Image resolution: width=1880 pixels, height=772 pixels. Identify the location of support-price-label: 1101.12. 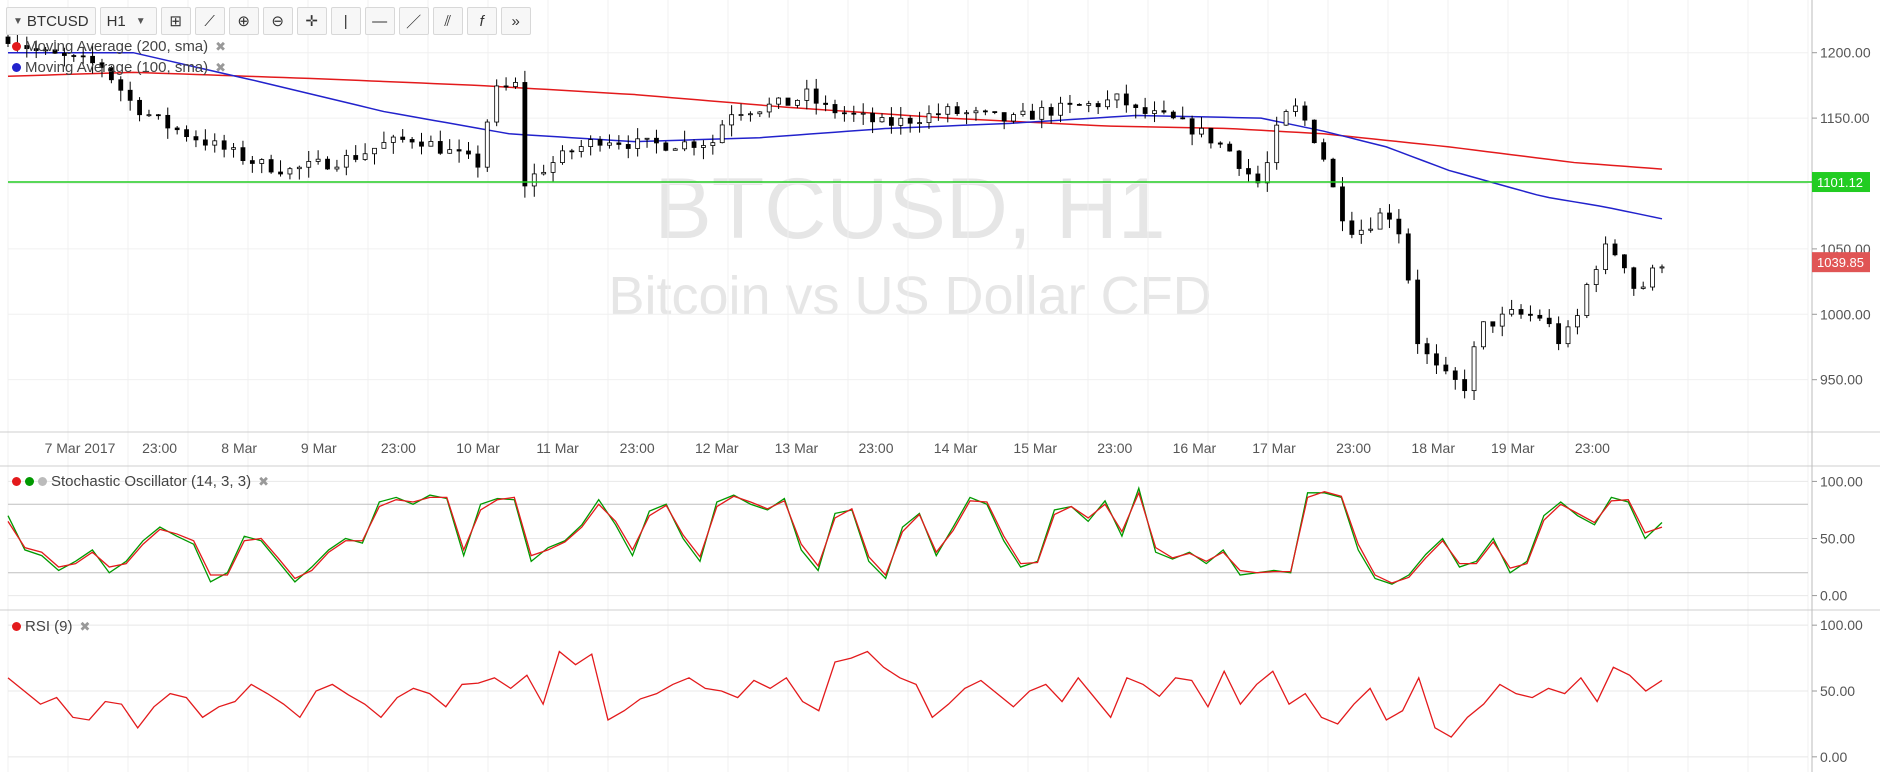
(1841, 182).